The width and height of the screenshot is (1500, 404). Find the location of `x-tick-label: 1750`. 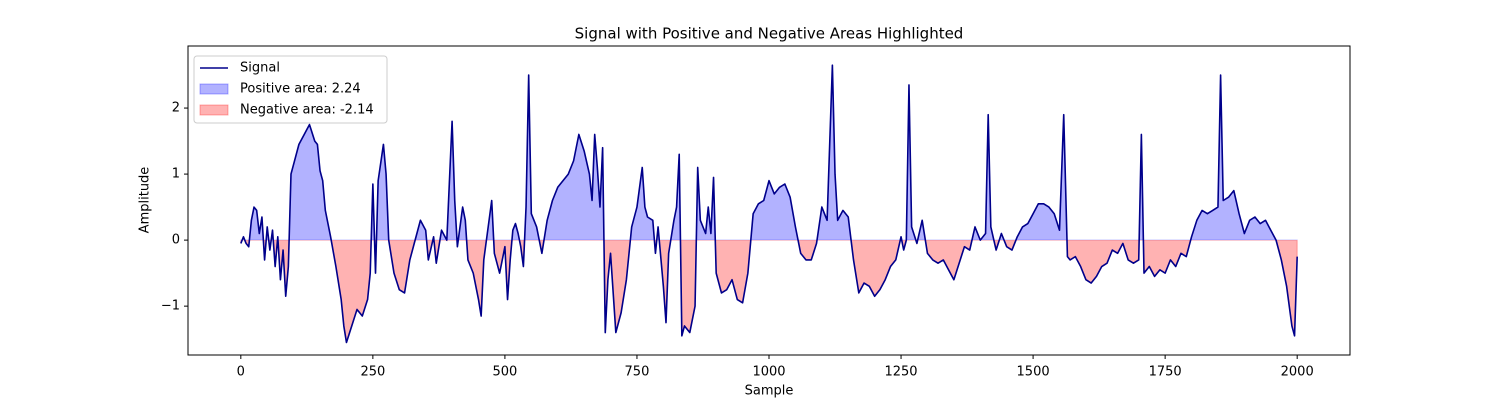

x-tick-label: 1750 is located at coordinates (1165, 372).